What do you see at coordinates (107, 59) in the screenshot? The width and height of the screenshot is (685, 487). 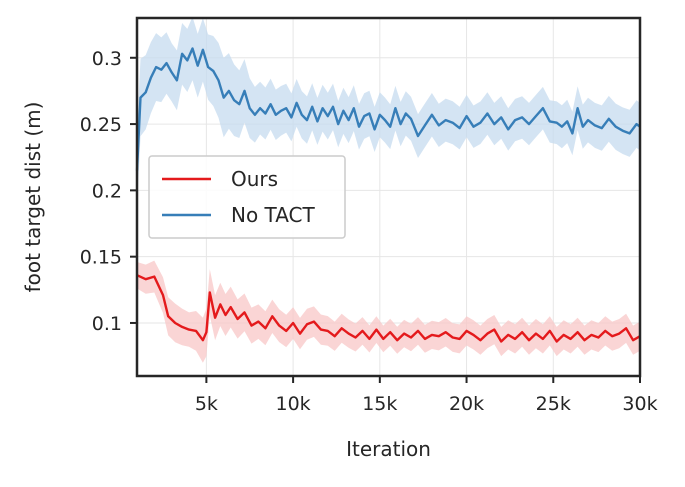 I see `y-tick-label: 0.3` at bounding box center [107, 59].